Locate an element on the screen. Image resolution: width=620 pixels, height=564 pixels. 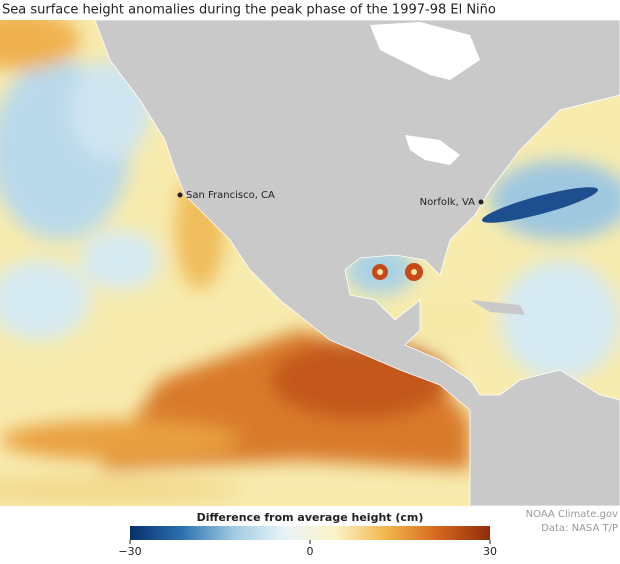
colorbar-tick-label: −30 is located at coordinates (129, 551).